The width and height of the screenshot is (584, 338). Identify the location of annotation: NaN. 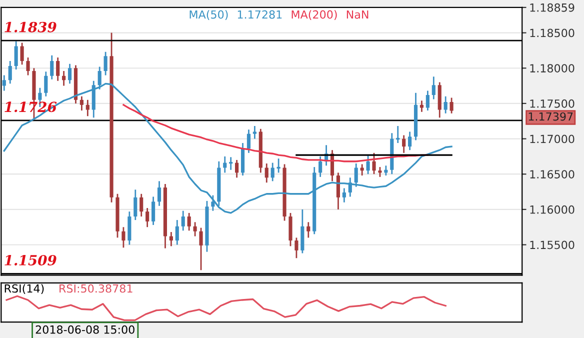
(357, 14).